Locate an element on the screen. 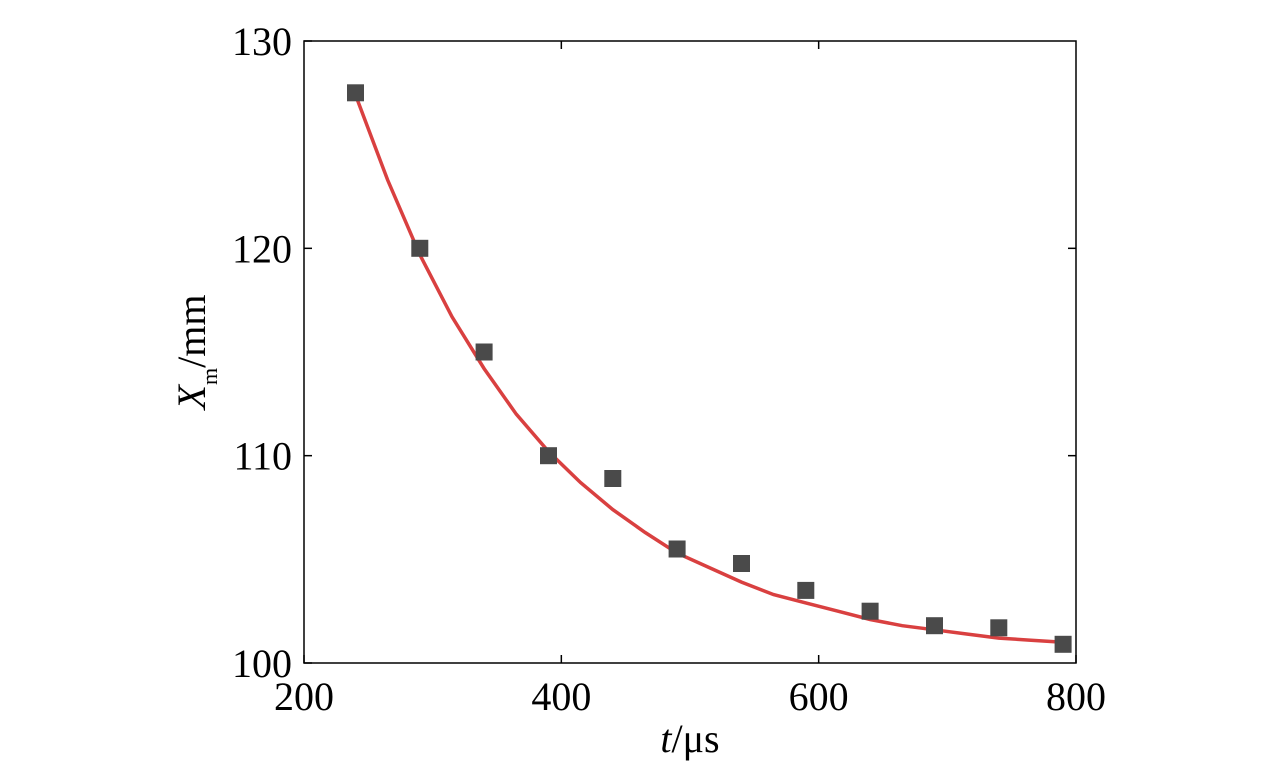  y-tick-label: 110 is located at coordinates (262, 456).